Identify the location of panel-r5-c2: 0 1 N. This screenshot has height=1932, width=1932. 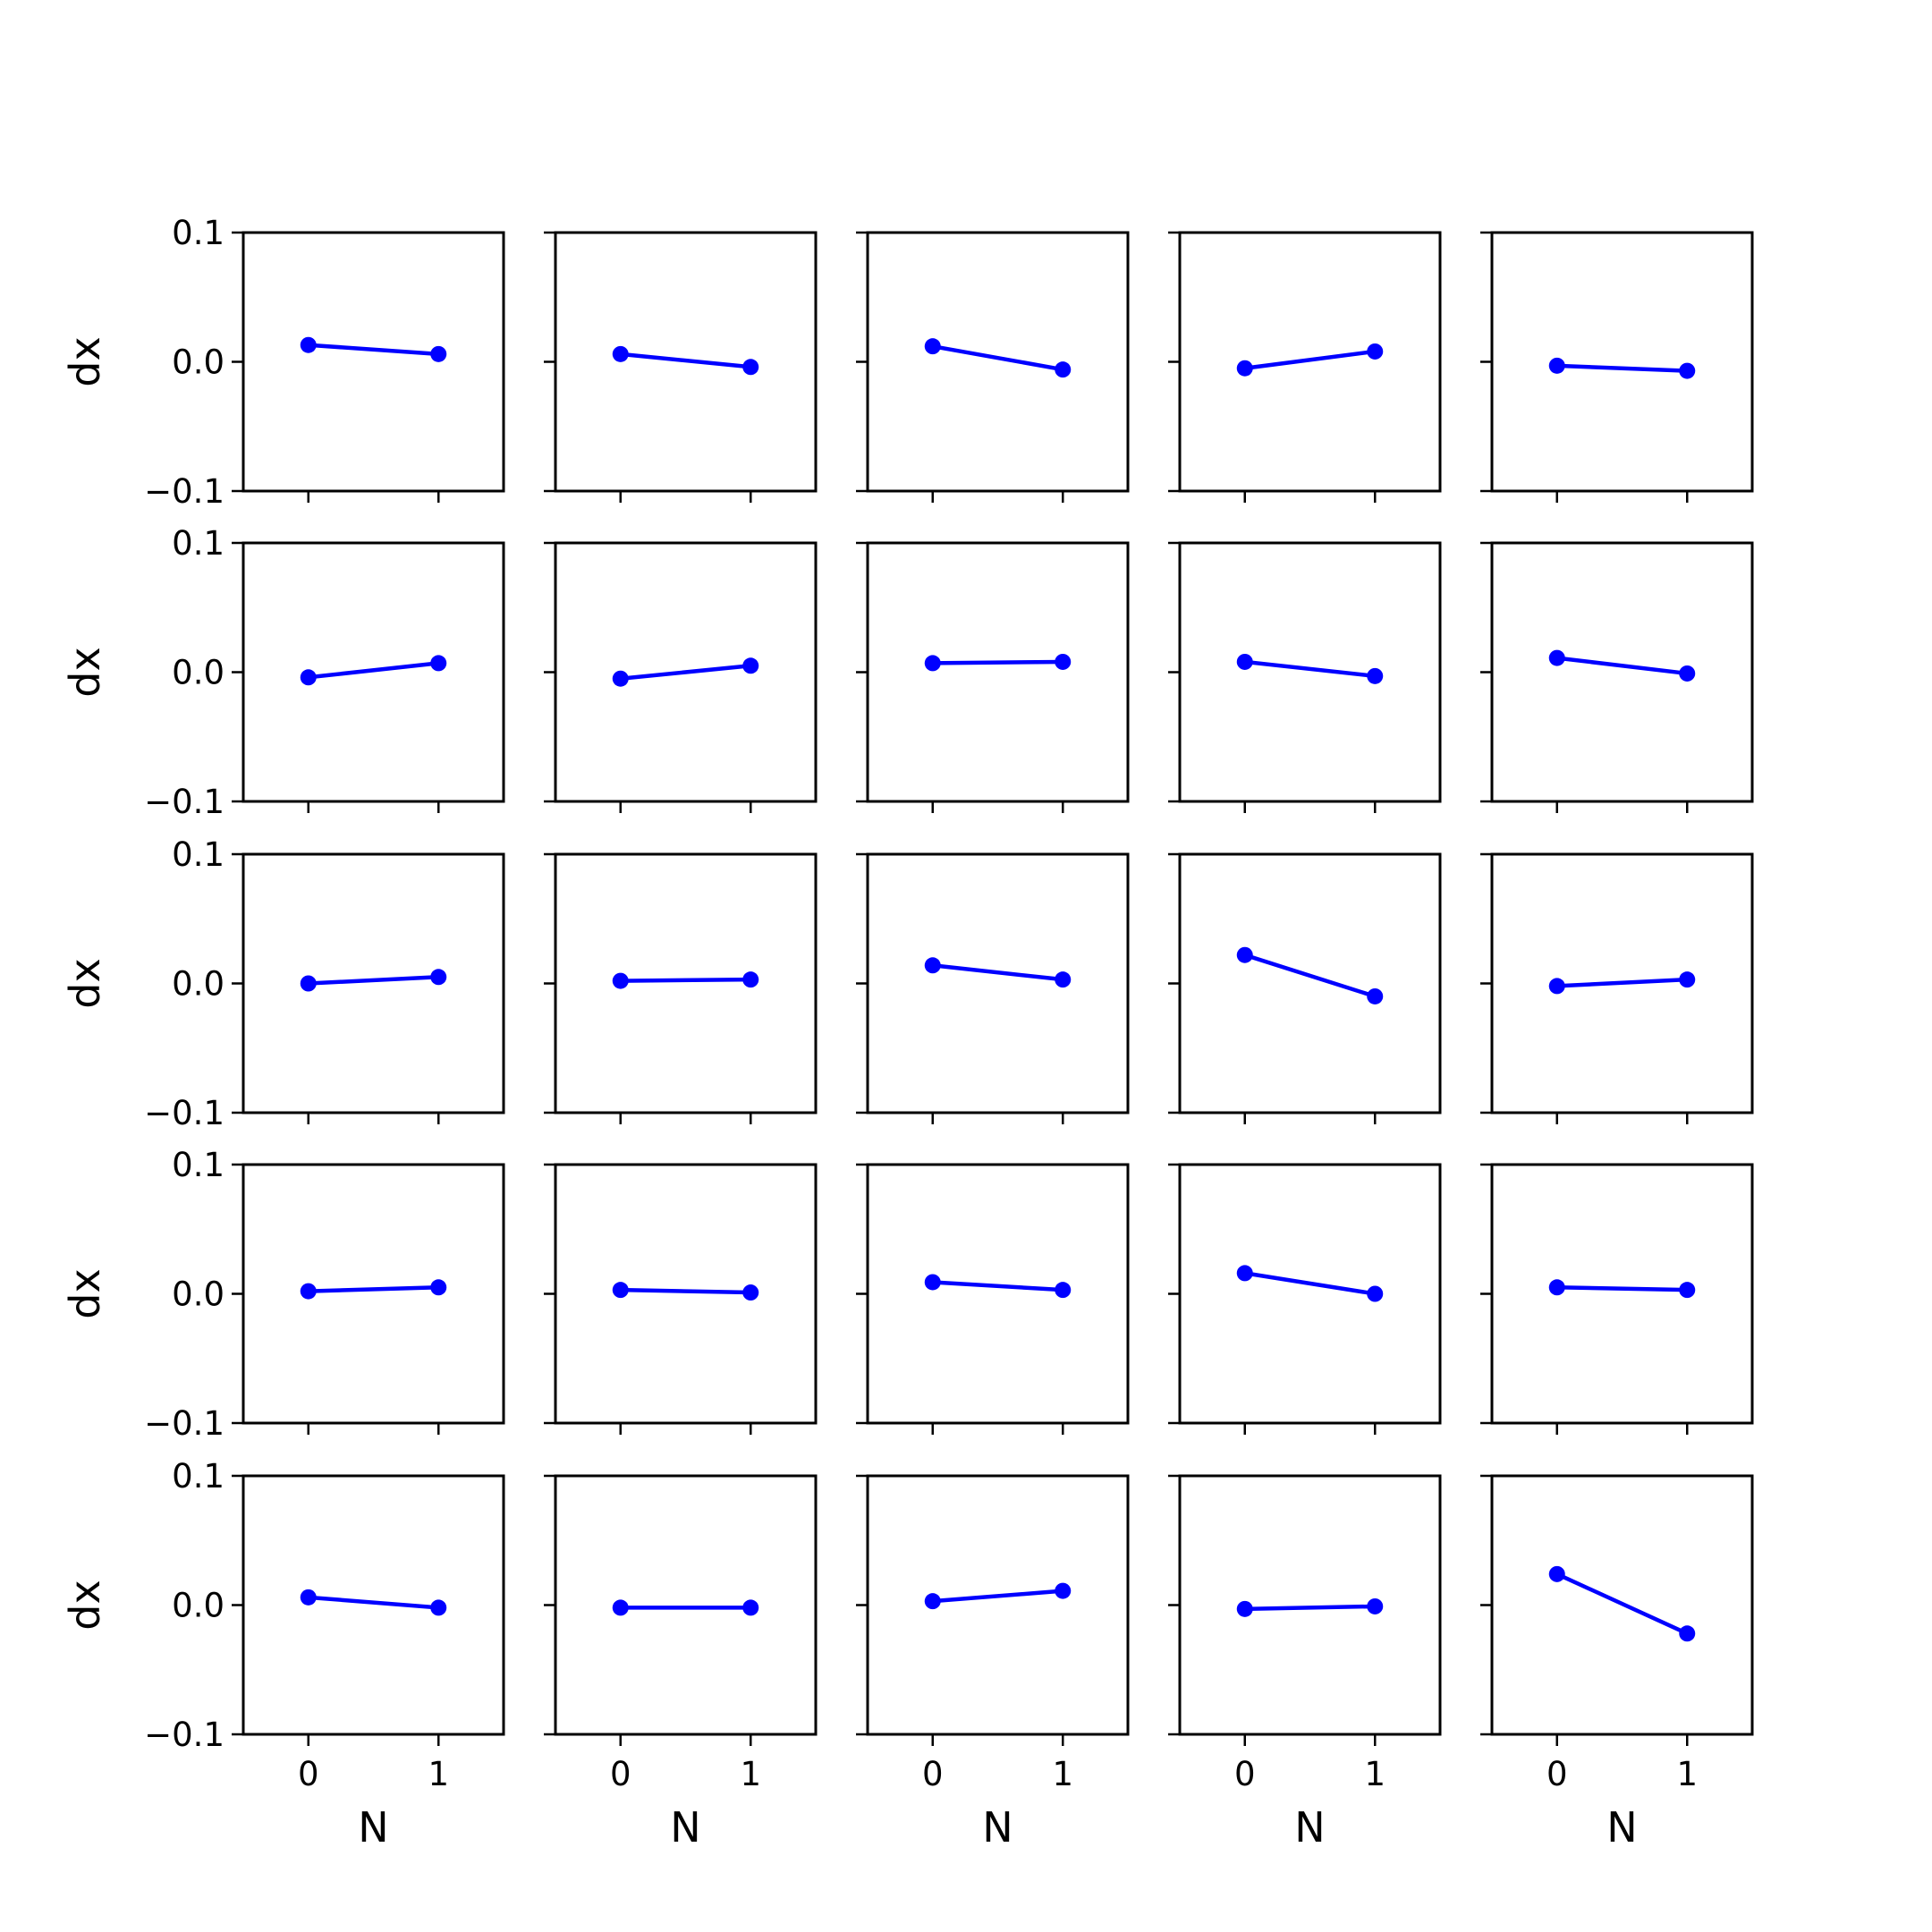
(681, 1663).